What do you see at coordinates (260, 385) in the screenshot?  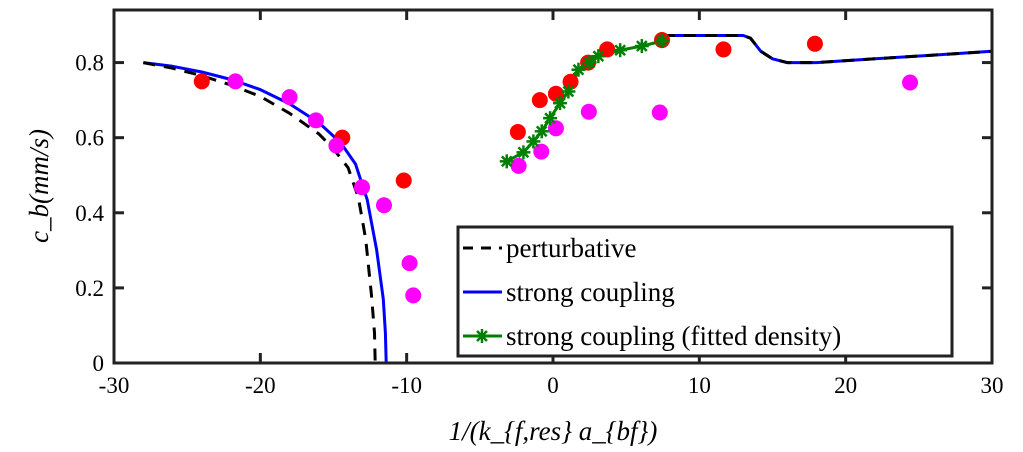 I see `x-tick-label: -20` at bounding box center [260, 385].